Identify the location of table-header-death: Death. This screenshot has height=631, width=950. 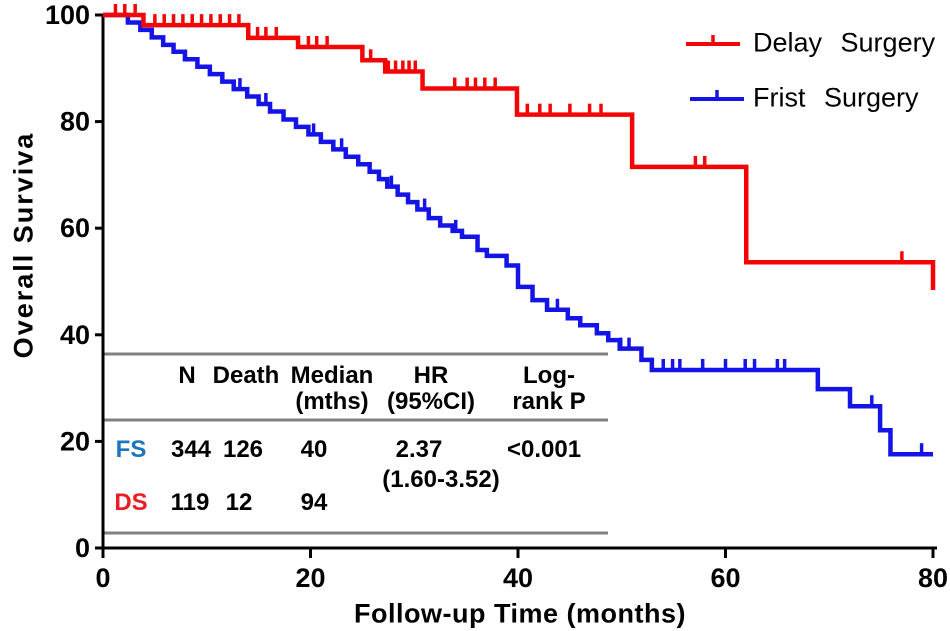
(246, 375).